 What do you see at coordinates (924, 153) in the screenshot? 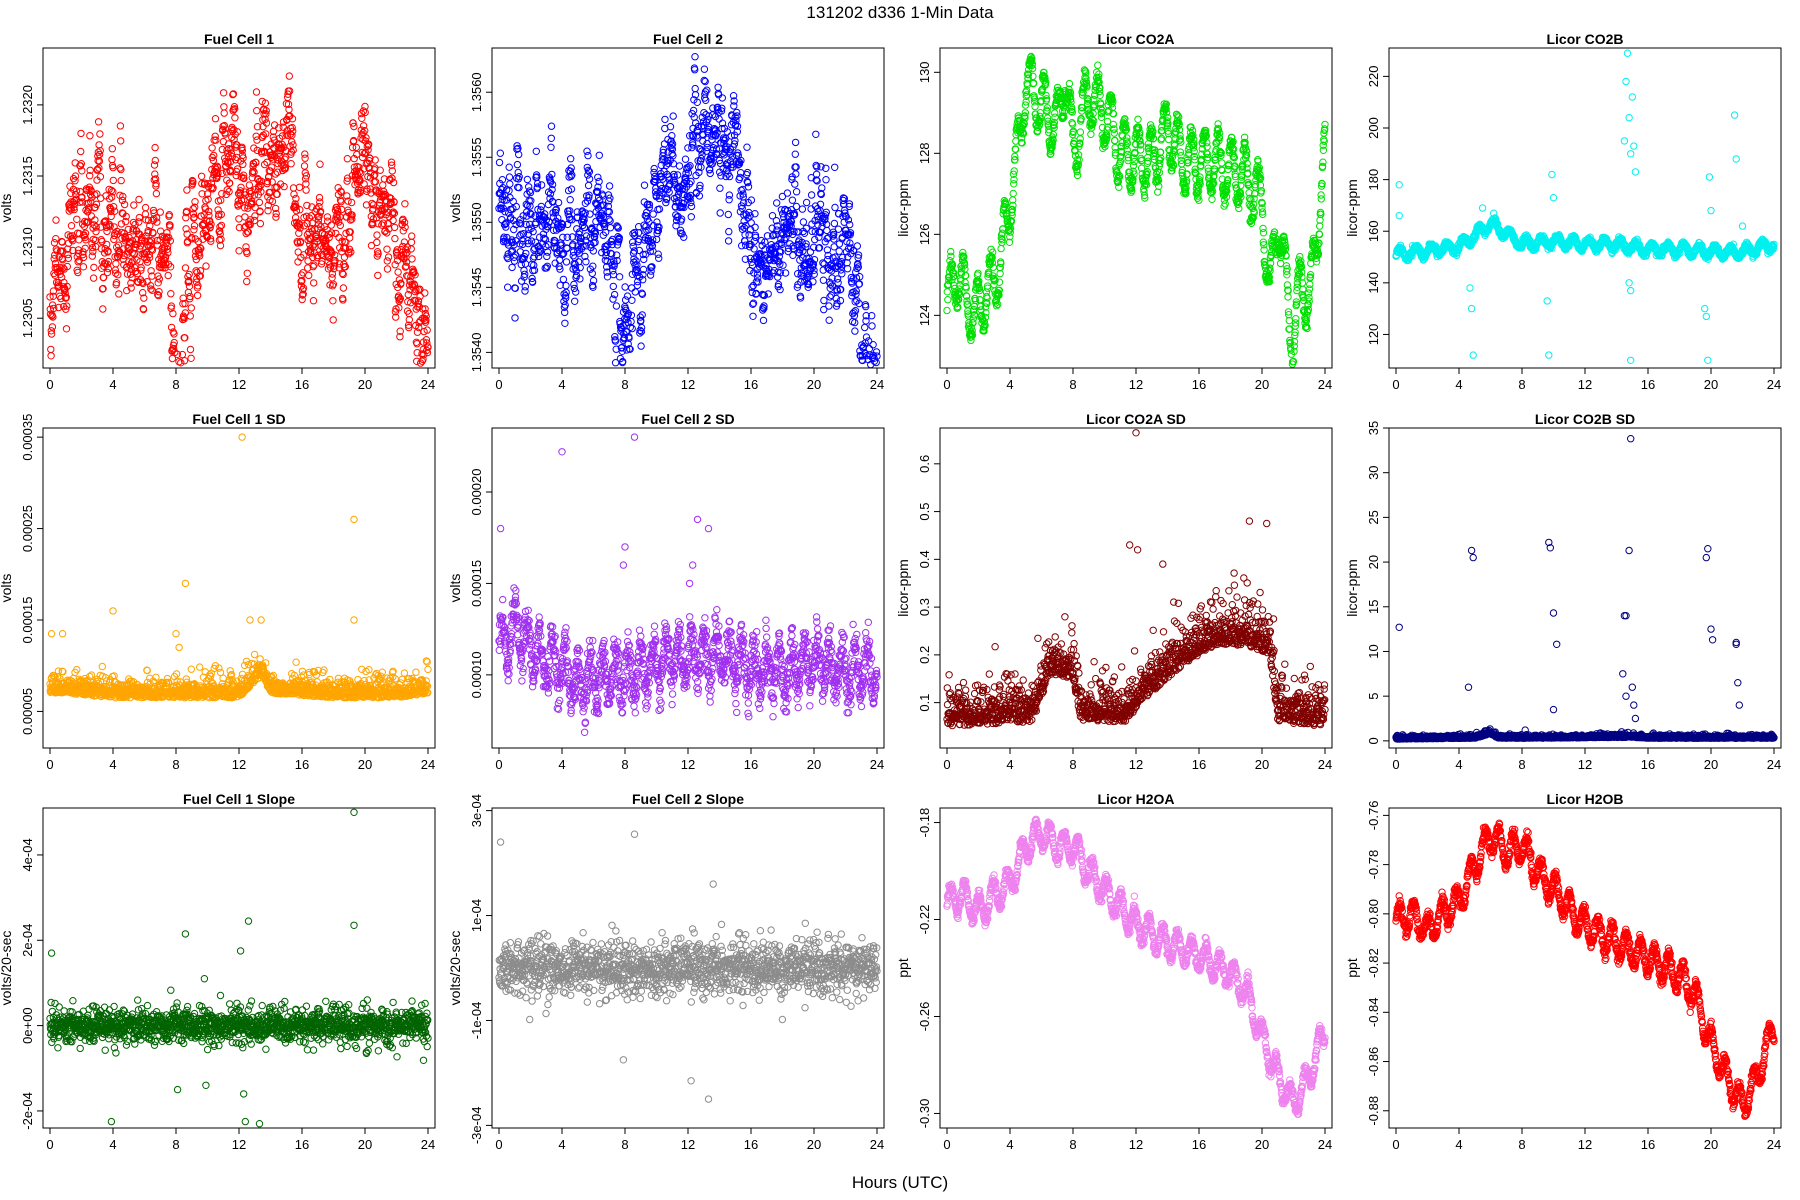
I see `y-tick-label: 128` at bounding box center [924, 153].